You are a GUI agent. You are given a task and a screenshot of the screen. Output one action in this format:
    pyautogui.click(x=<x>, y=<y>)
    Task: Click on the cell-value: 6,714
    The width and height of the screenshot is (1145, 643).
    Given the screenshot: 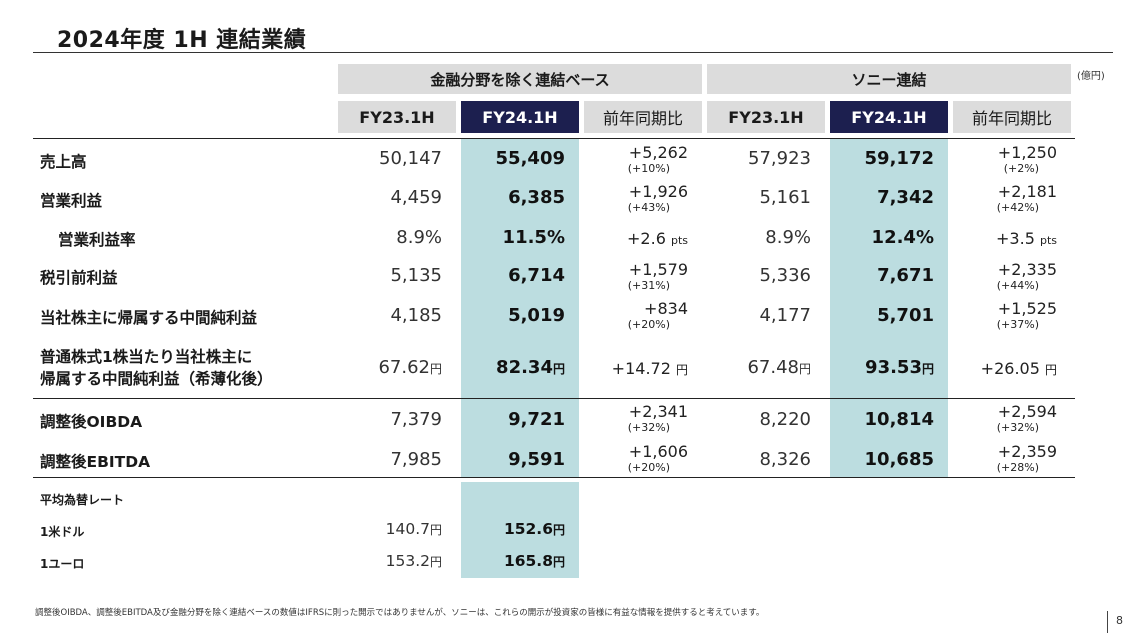 What is the action you would take?
    pyautogui.click(x=536, y=275)
    